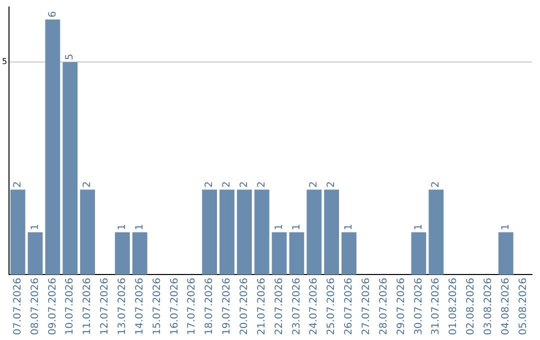 This screenshot has height=340, width=540. What do you see at coordinates (157, 307) in the screenshot?
I see `x-tick-label: 15.07.2026` at bounding box center [157, 307].